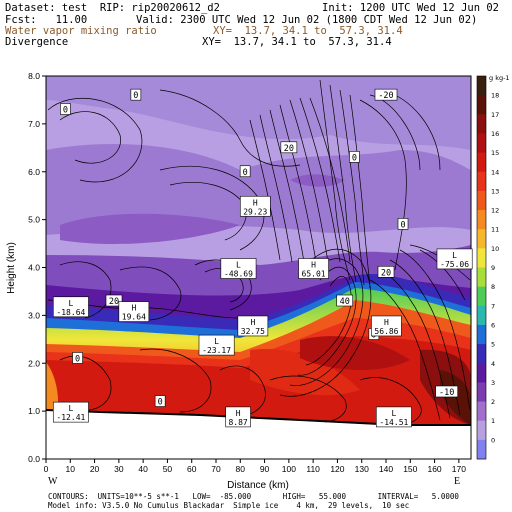 This screenshot has height=512, width=512. I want to click on extremum-value-label: 29.23, so click(255, 211).